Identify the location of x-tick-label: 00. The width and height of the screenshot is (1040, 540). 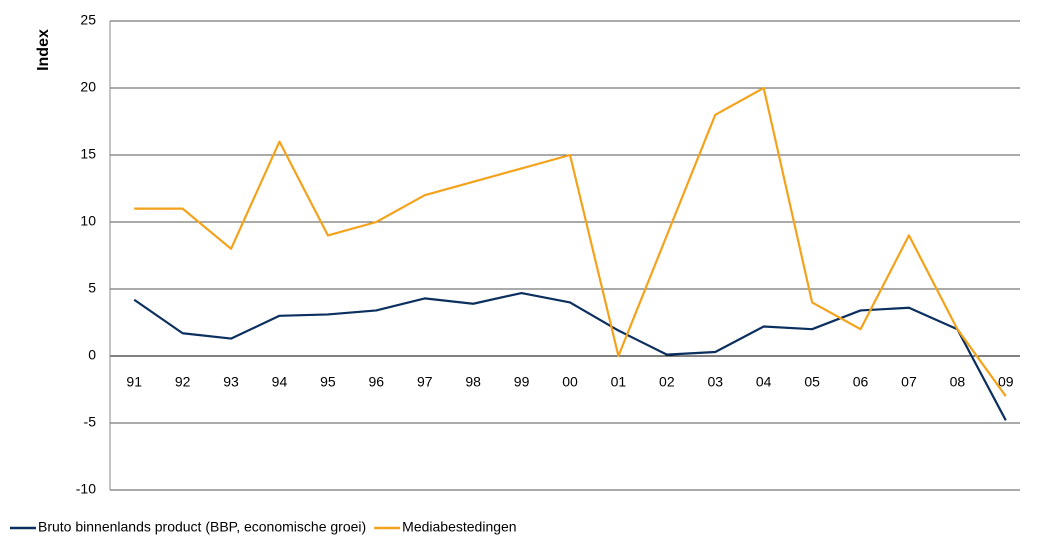
(570, 382).